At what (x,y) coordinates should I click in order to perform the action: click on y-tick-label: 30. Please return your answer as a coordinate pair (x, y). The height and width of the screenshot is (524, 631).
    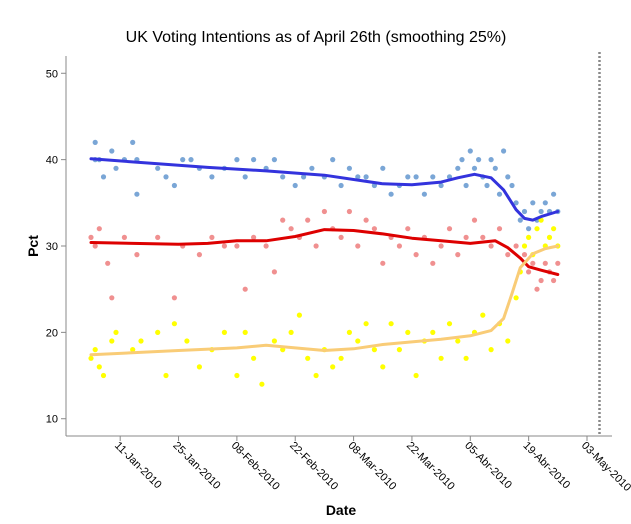
    Looking at the image, I should click on (52, 247).